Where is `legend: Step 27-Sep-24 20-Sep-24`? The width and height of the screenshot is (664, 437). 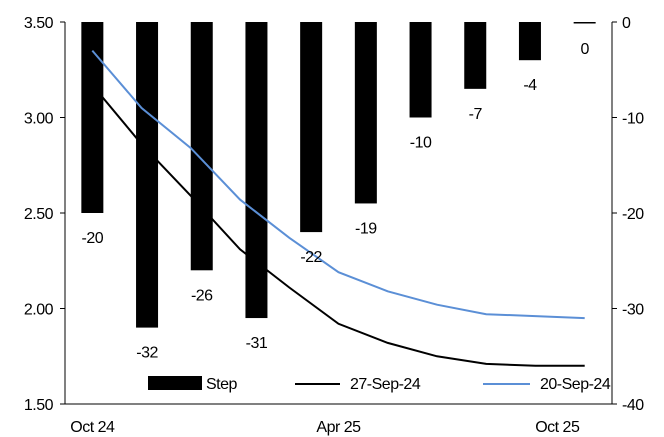 legend: Step 27-Sep-24 20-Sep-24 is located at coordinates (379, 384).